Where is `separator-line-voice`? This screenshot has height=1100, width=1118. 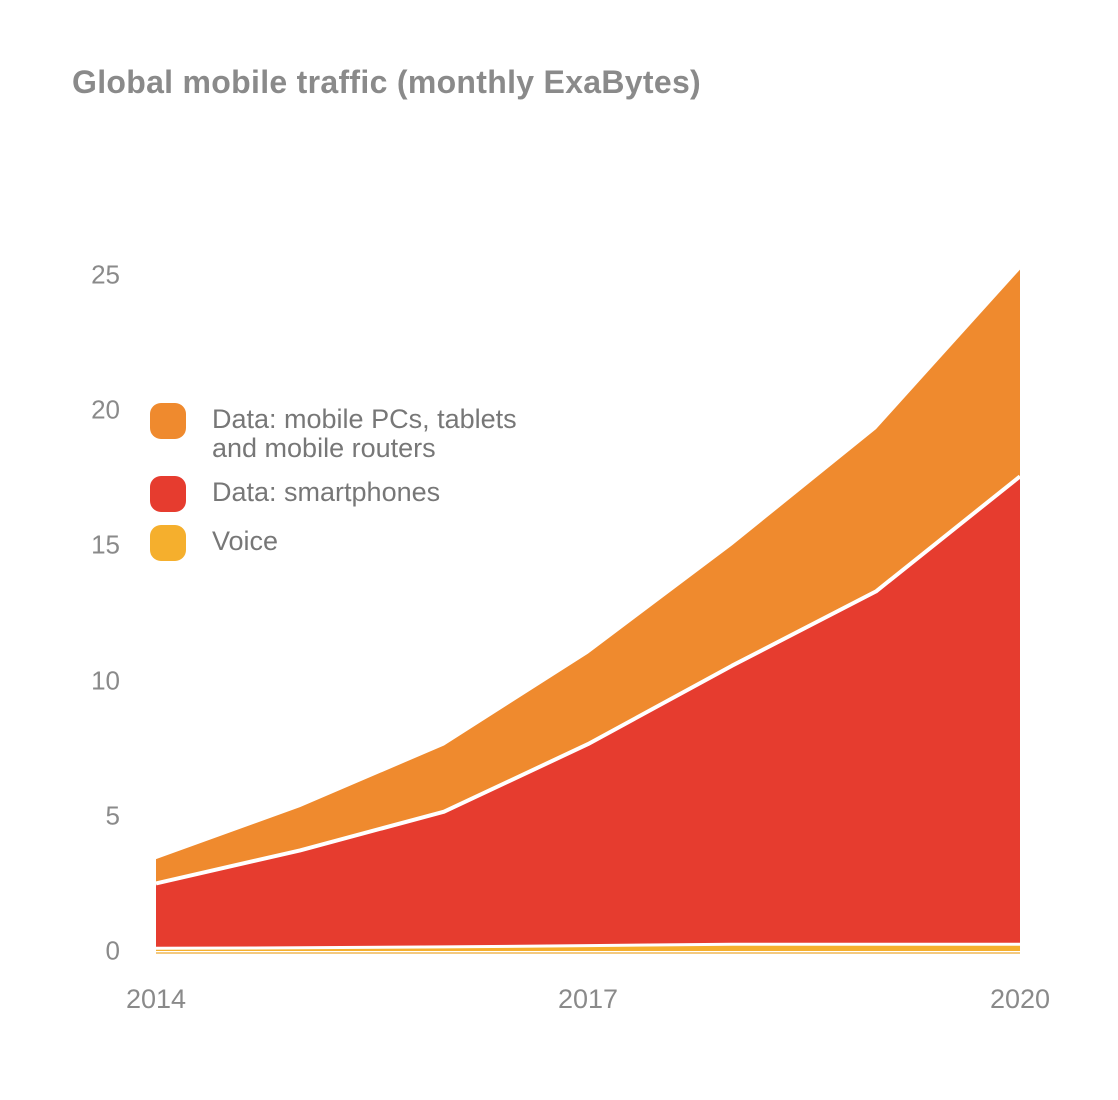 separator-line-voice is located at coordinates (587, 946).